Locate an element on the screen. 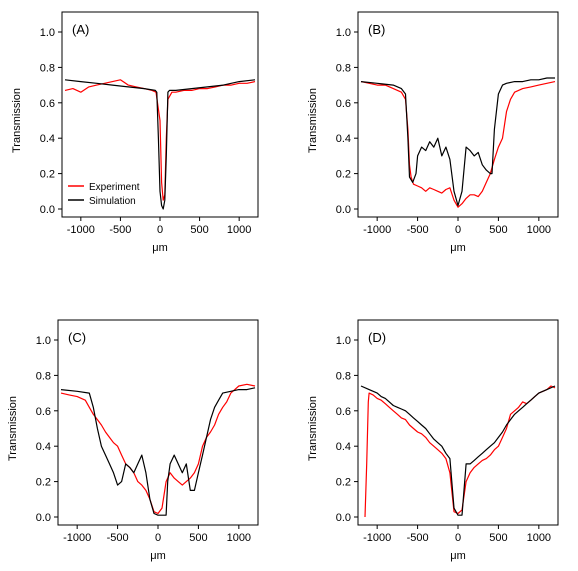 Image resolution: width=578 pixels, height=571 pixels. panel-label: (C) is located at coordinates (77, 337).